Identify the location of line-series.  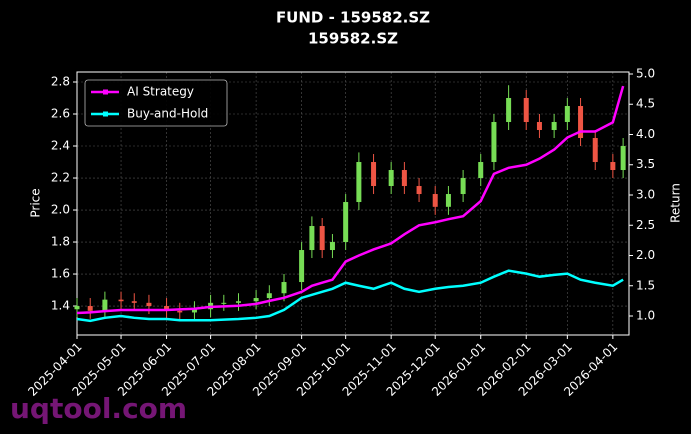
(350, 296).